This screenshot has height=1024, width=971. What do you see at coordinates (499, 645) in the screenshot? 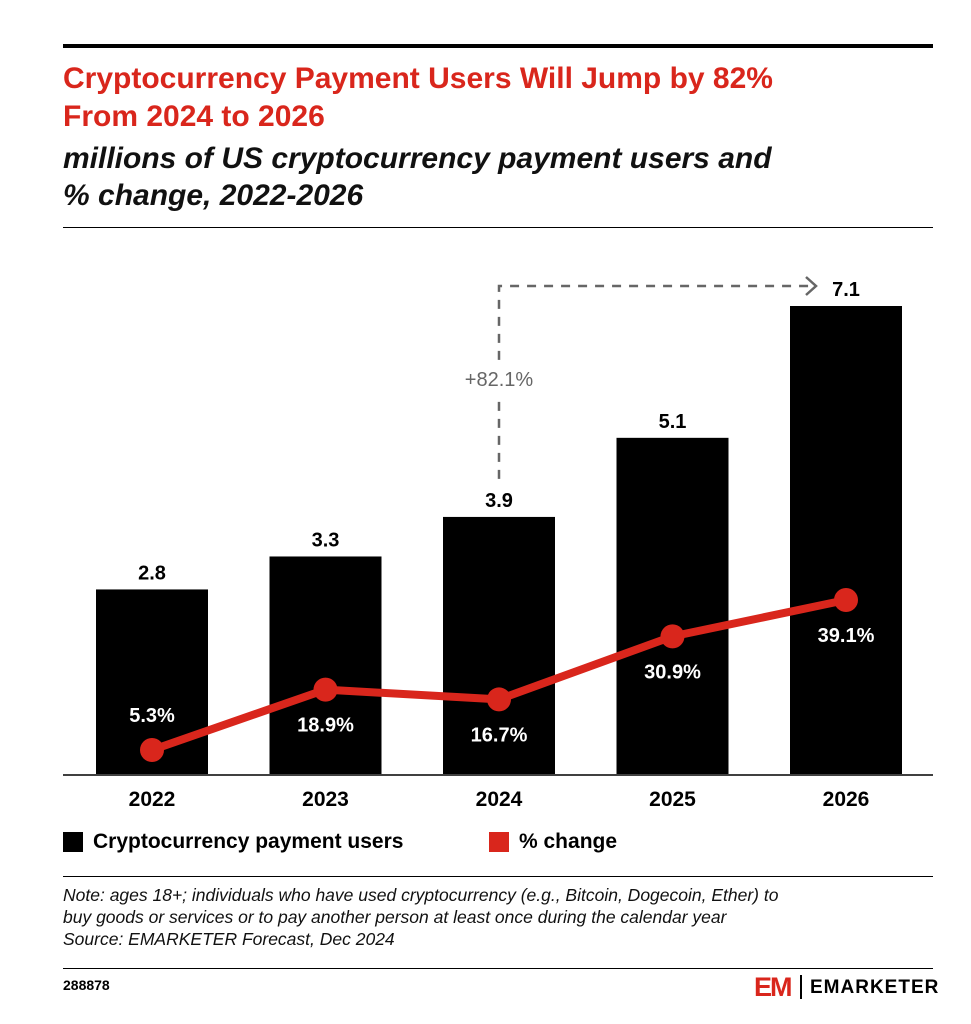
I see `bar-2024` at bounding box center [499, 645].